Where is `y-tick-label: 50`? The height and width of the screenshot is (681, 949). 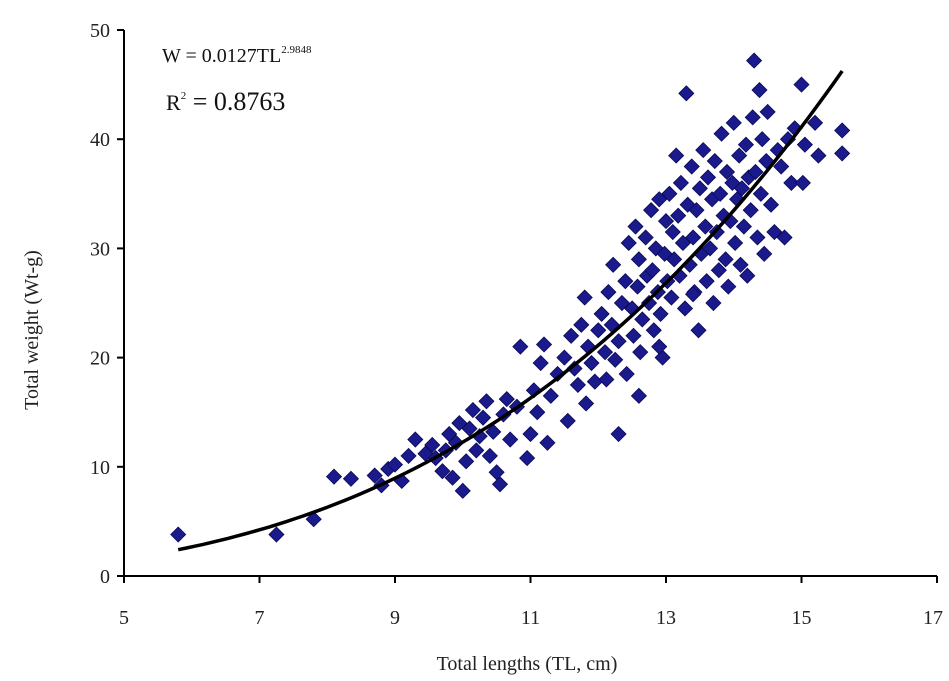 y-tick-label: 50 is located at coordinates (100, 31).